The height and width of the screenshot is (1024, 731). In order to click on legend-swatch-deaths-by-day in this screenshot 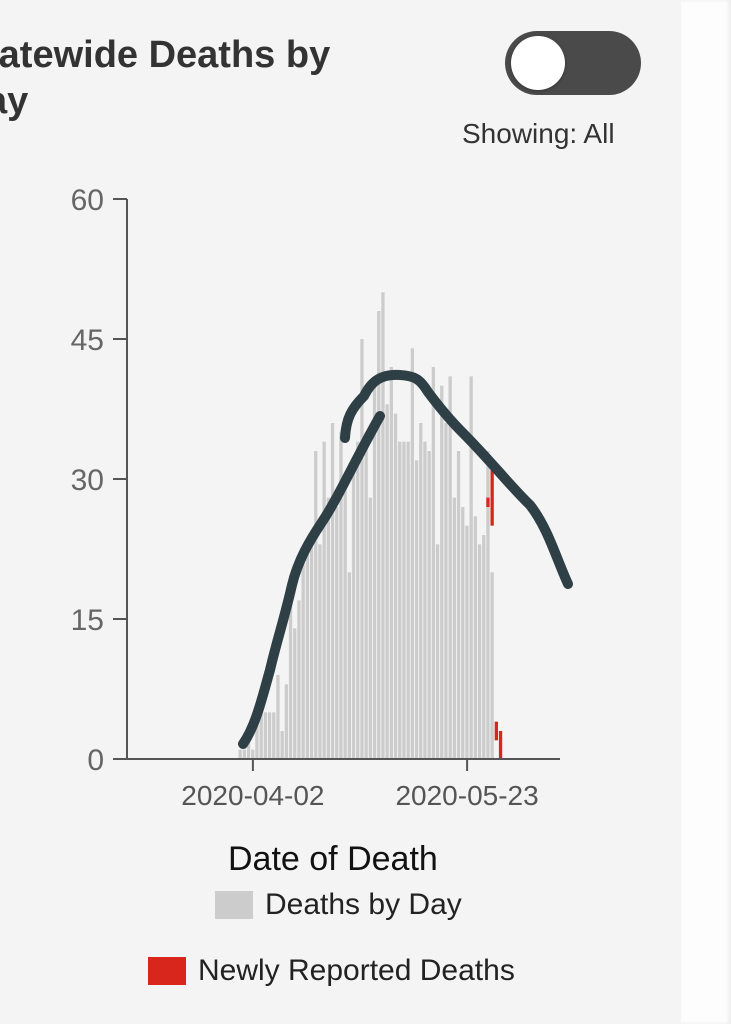, I will do `click(234, 905)`.